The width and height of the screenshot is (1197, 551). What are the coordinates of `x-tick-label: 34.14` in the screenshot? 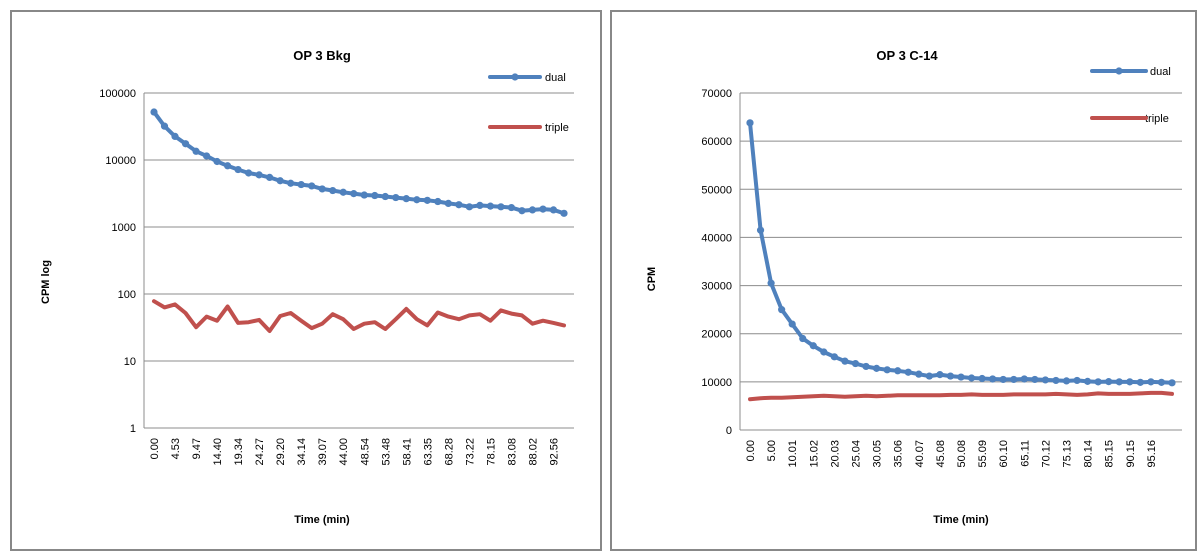 It's located at (302, 452).